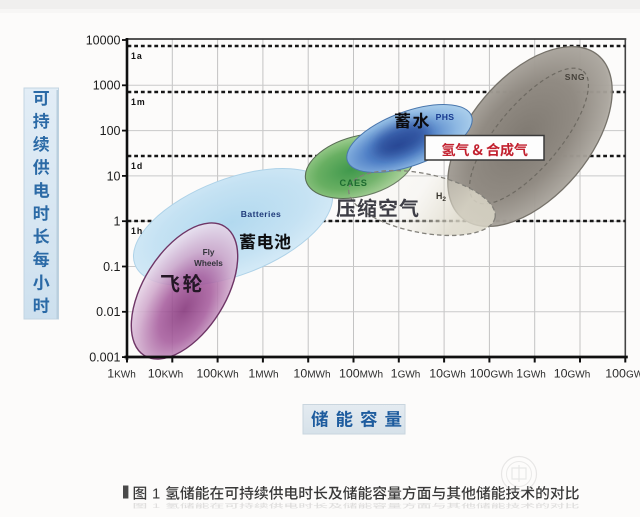 The image size is (640, 517). Describe the element at coordinates (137, 166) in the screenshot. I see `svg-text: 1d` at that location.